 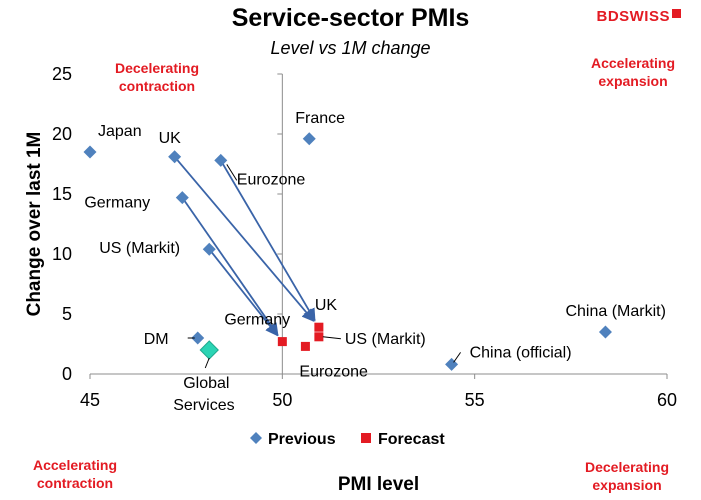 I want to click on quadrant-label-bottom-right: Decelerating expansion, so click(x=626, y=476).